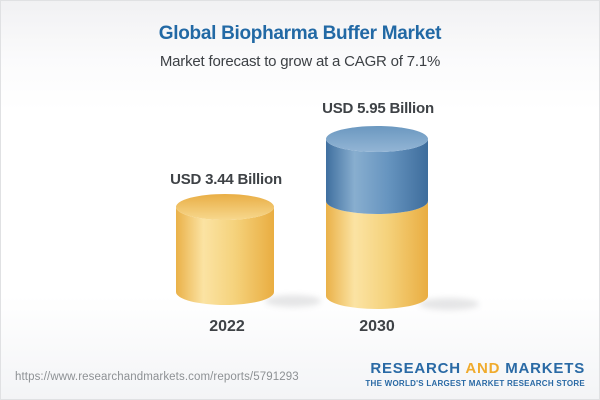 The height and width of the screenshot is (400, 600). What do you see at coordinates (377, 255) in the screenshot?
I see `bar-2030-base-segment` at bounding box center [377, 255].